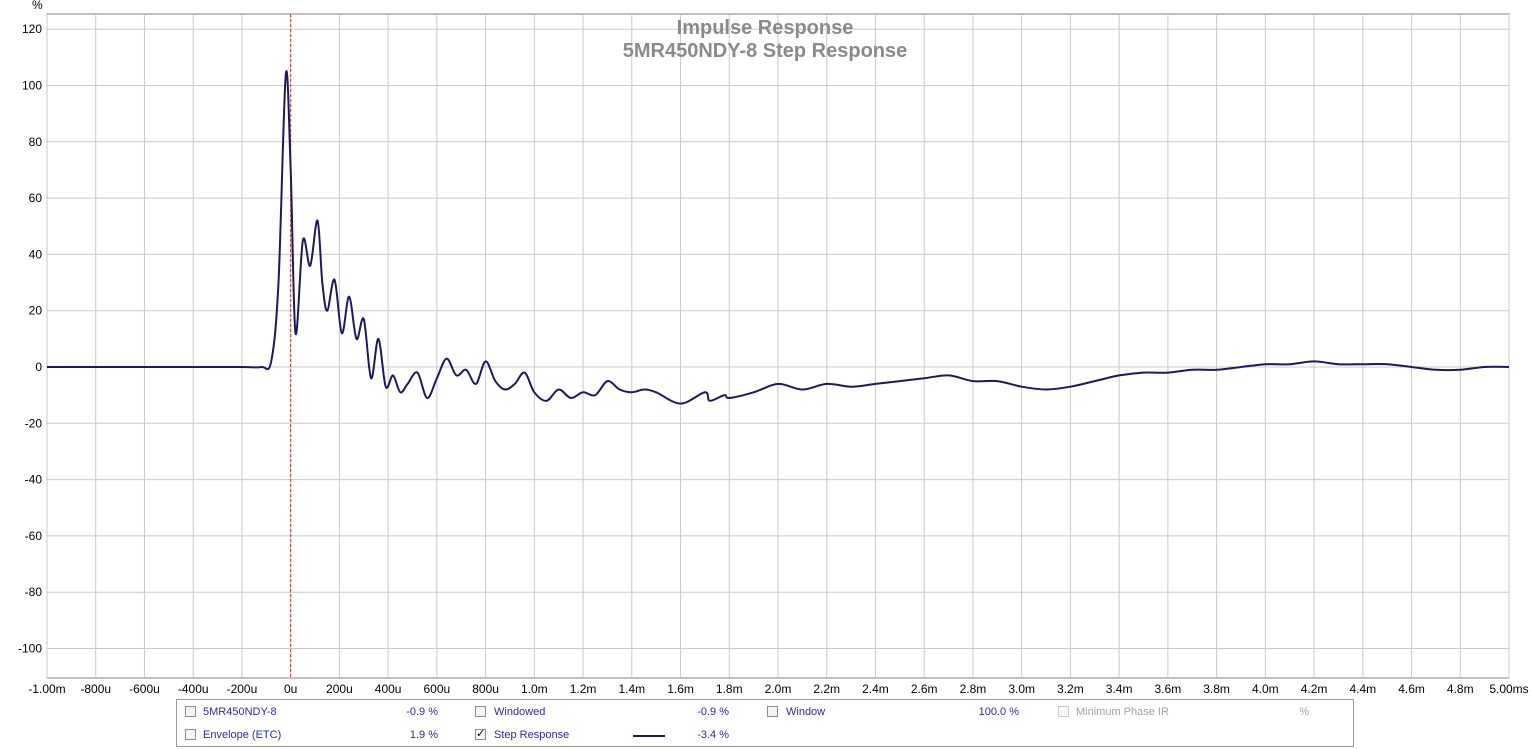 This screenshot has width=1532, height=749. Describe the element at coordinates (973, 689) in the screenshot. I see `x-tick-label: 2.8m` at that location.